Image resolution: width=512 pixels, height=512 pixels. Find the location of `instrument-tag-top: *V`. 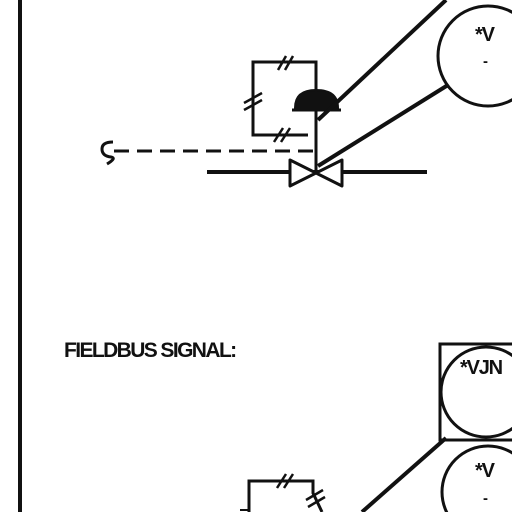

instrument-tag-top: *V is located at coordinates (485, 35).